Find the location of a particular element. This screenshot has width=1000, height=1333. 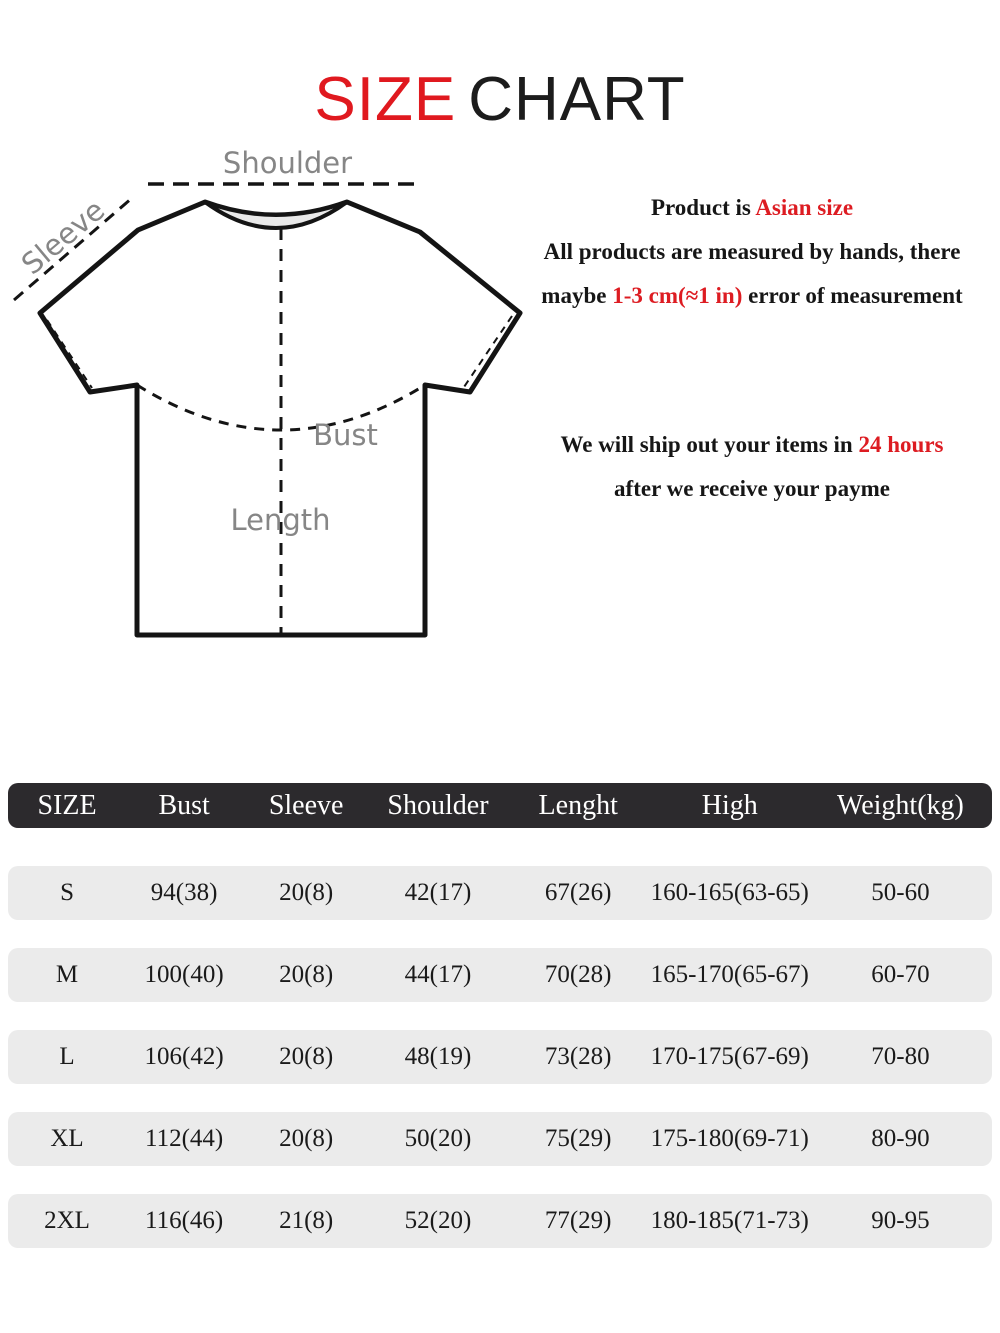

header-cell-high: High is located at coordinates (729, 805).